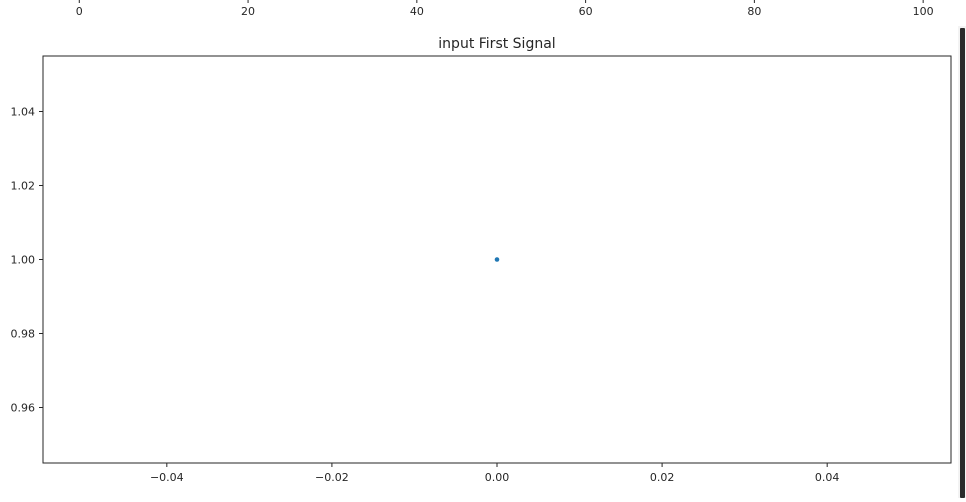  What do you see at coordinates (505, 9) in the screenshot?
I see `previous-plot-x-axis: 0 20 40 60 80 100` at bounding box center [505, 9].